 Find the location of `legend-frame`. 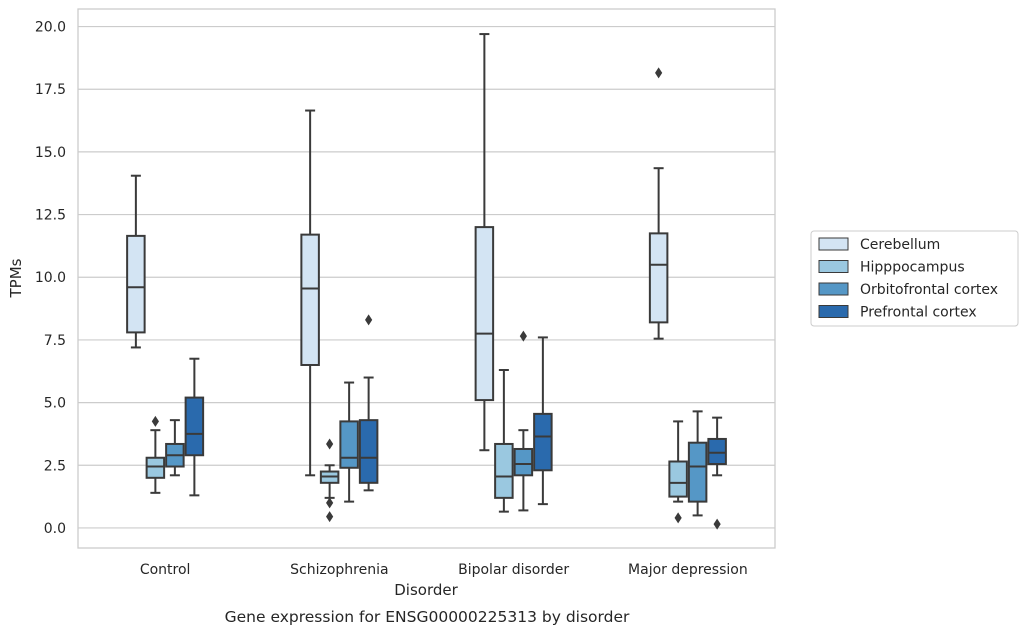

legend-frame is located at coordinates (914, 278).